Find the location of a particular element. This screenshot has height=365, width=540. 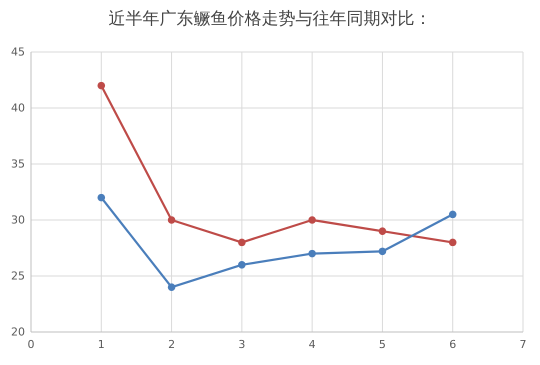

x-tick-label: 6 is located at coordinates (452, 344).